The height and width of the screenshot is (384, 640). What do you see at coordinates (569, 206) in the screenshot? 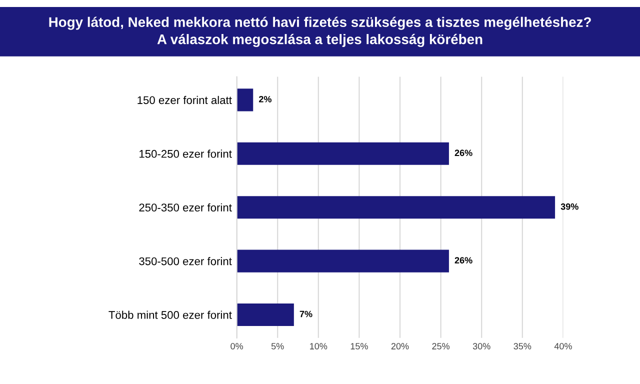
I see `data-label: 39%` at bounding box center [569, 206].